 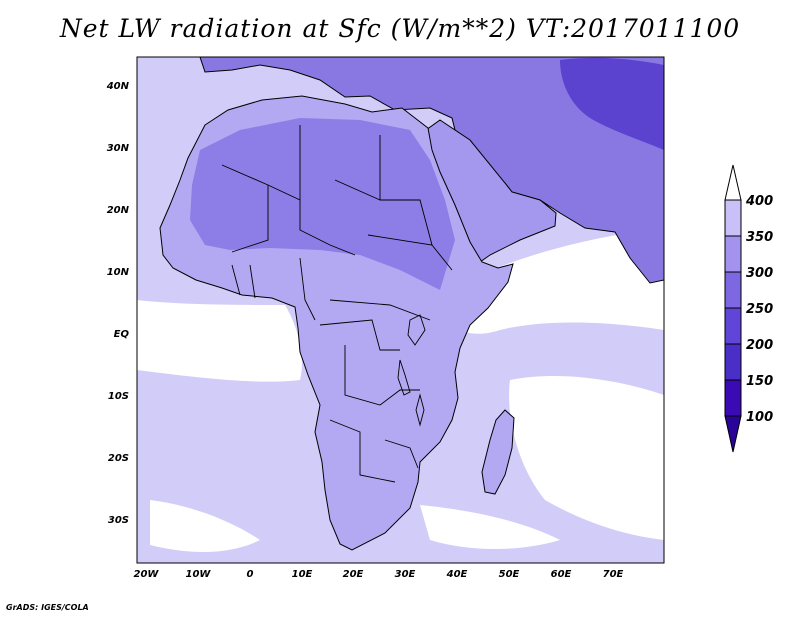 What do you see at coordinates (147, 574) in the screenshot?
I see `lon-tick-label: 20W` at bounding box center [147, 574].